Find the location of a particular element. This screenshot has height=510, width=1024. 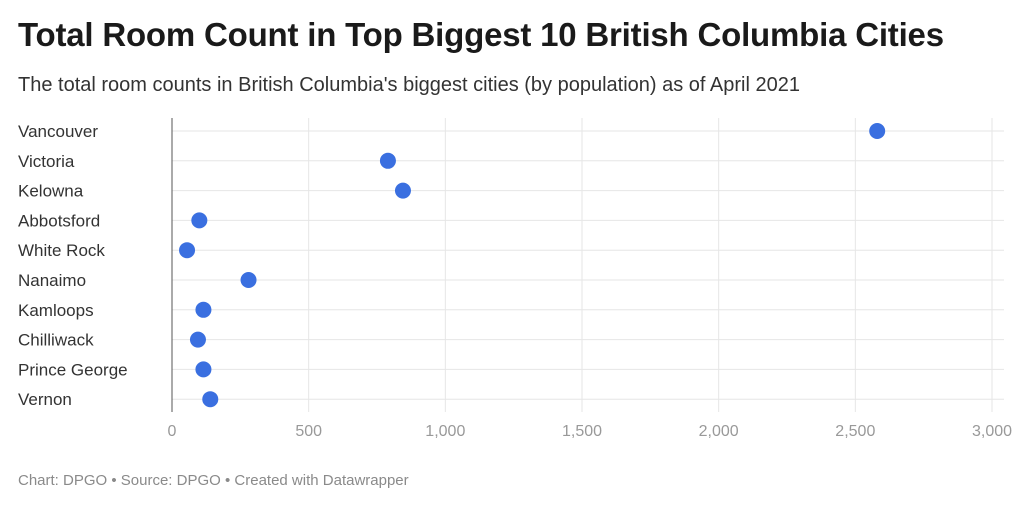

category-label: Vancouver is located at coordinates (58, 131).